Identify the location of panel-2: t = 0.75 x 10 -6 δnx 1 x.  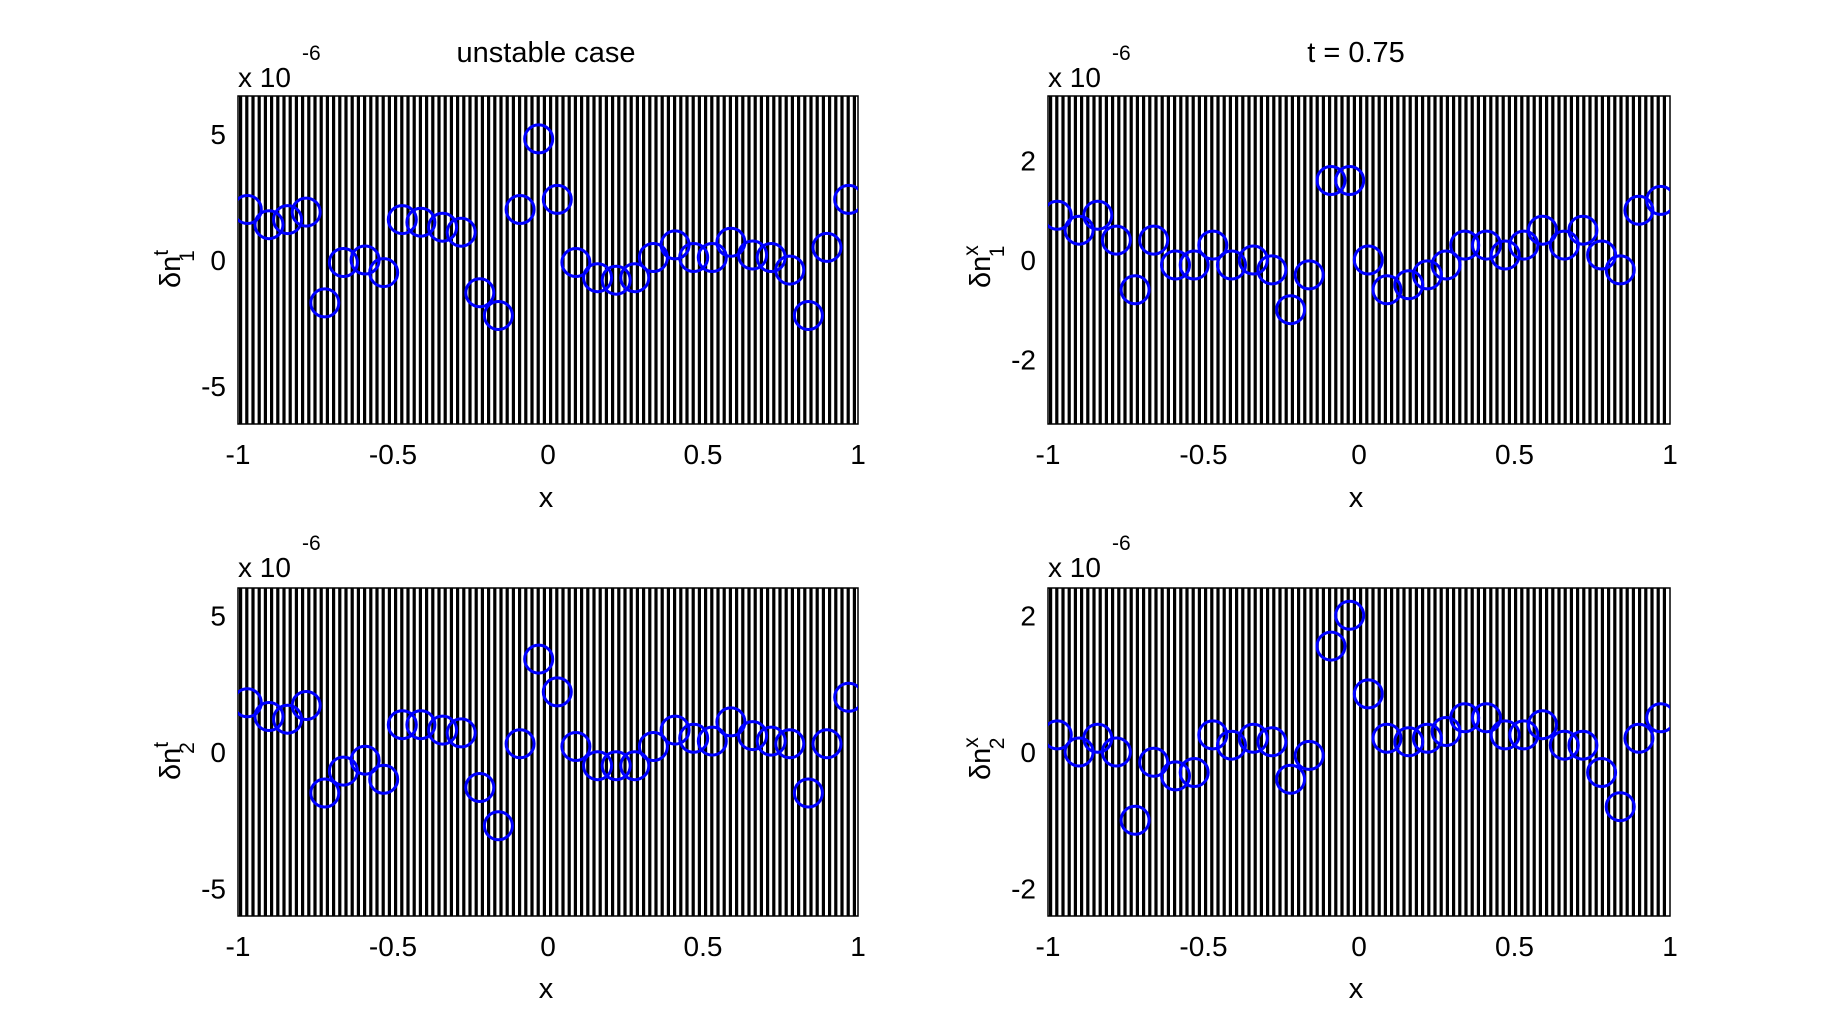
(1182, 275).